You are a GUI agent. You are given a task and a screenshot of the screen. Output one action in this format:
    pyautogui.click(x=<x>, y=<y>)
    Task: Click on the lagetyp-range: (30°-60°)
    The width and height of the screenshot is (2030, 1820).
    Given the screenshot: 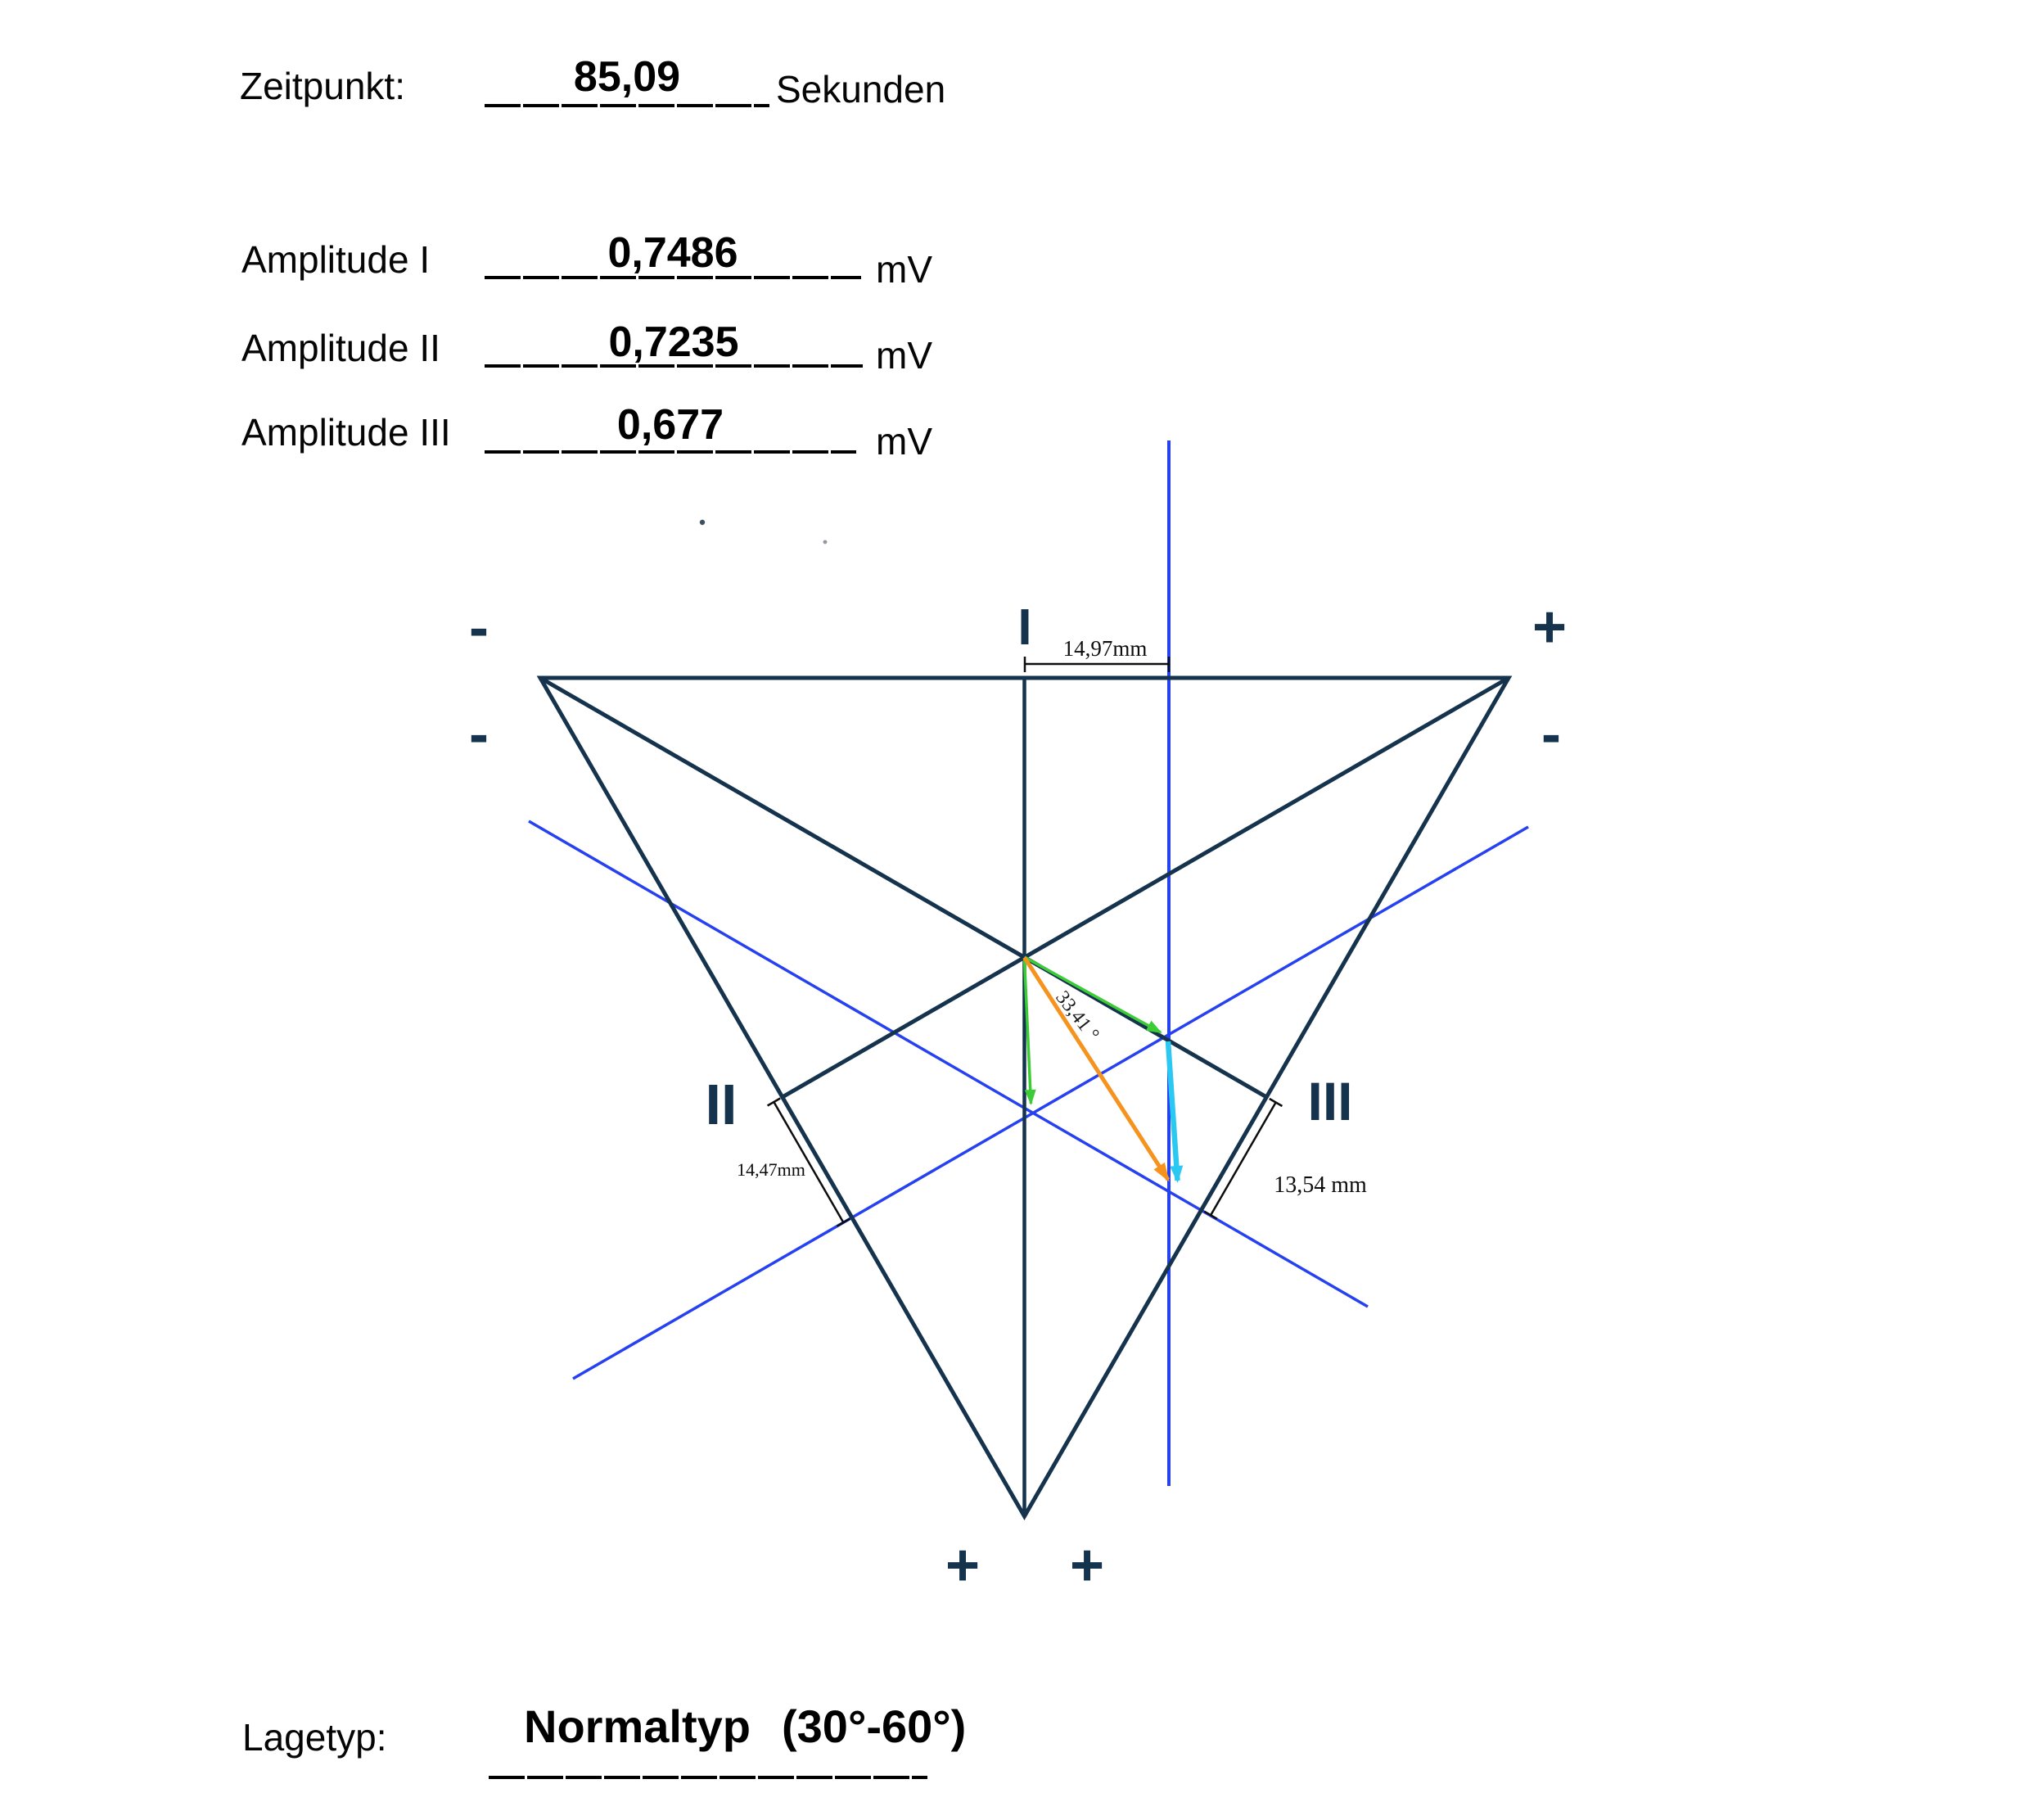 What is the action you would take?
    pyautogui.click(x=874, y=1726)
    